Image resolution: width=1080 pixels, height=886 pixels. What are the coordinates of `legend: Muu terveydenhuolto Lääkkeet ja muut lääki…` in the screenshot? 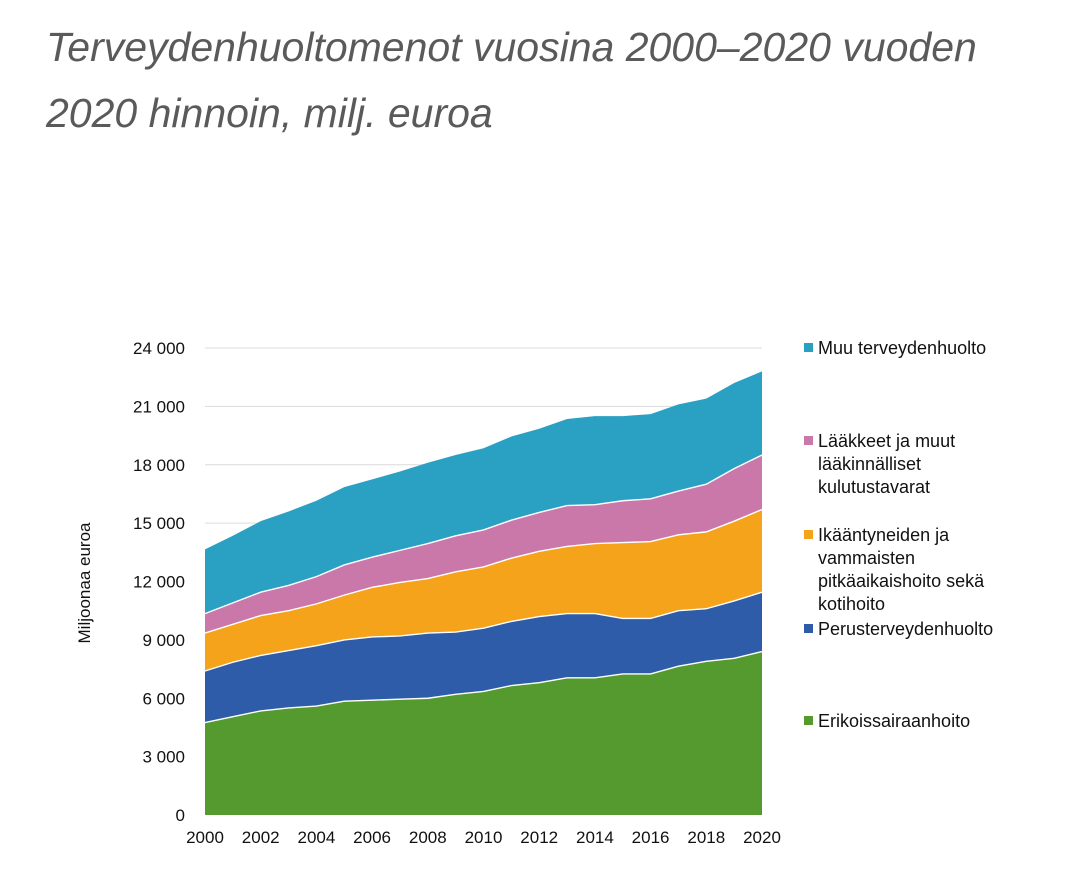 It's located at (898, 534).